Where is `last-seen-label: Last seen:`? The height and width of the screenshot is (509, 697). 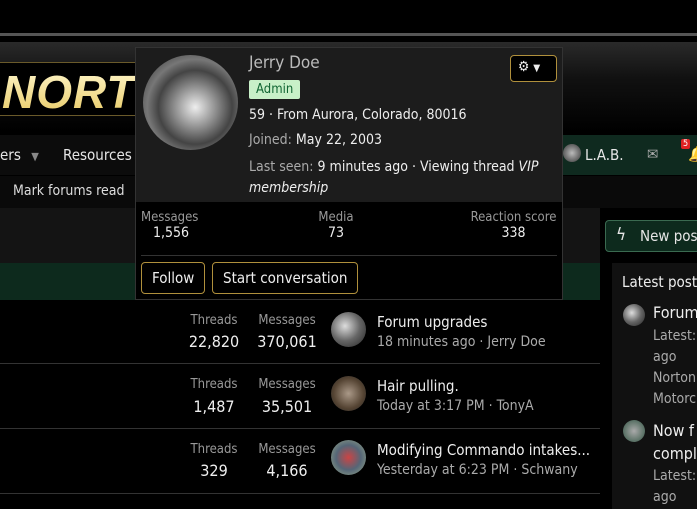
last-seen-label: Last seen: is located at coordinates (281, 167).